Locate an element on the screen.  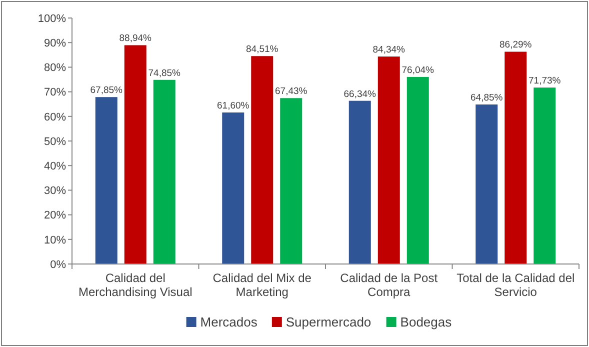
data-label: 84,51% is located at coordinates (262, 50).